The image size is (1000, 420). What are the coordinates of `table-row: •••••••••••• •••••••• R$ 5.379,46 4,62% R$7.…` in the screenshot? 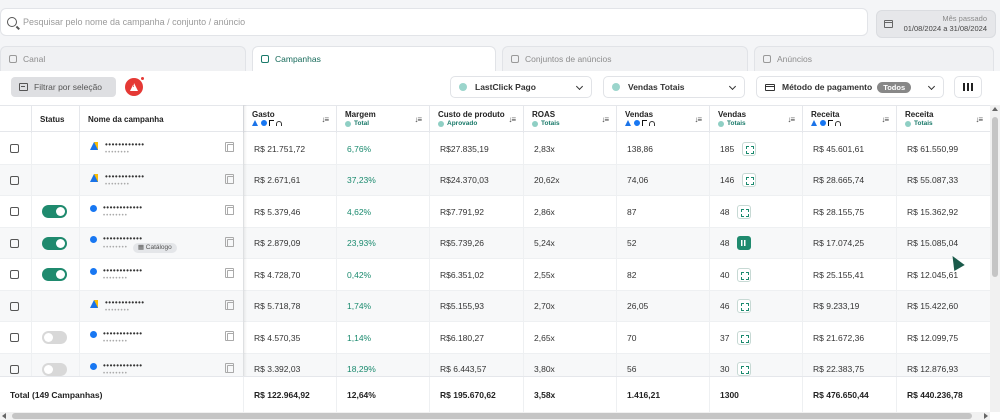 It's located at (495, 212).